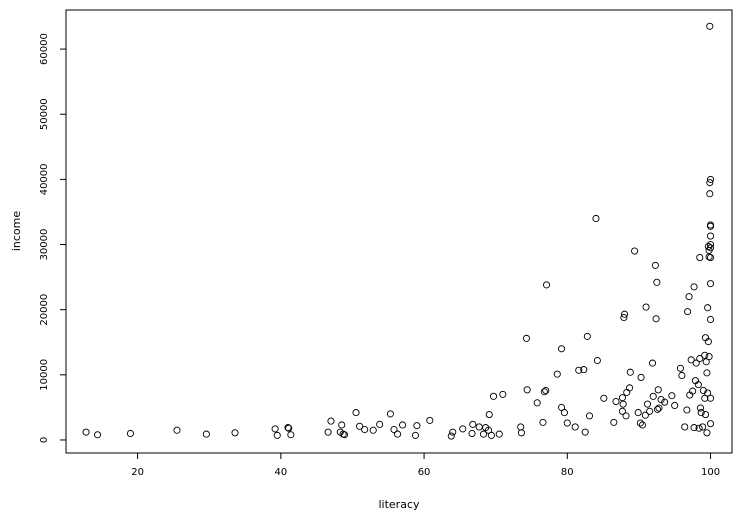 The height and width of the screenshot is (521, 742). What do you see at coordinates (44, 179) in the screenshot?
I see `y-tick-label: 40000` at bounding box center [44, 179].